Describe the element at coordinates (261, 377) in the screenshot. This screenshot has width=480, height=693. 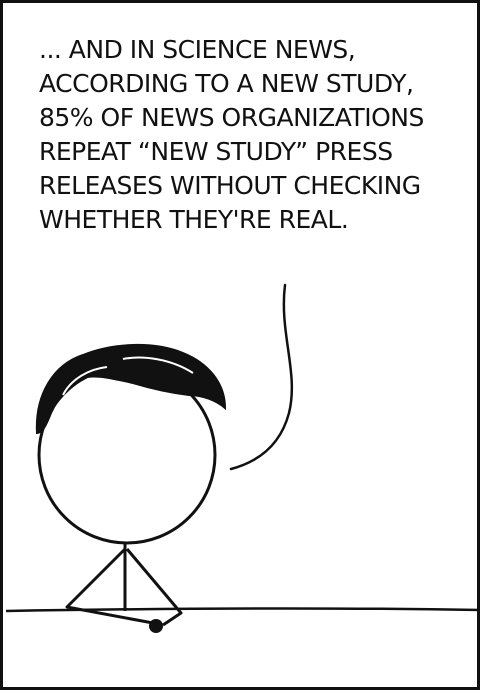
I see `speech-tail-icon` at that location.